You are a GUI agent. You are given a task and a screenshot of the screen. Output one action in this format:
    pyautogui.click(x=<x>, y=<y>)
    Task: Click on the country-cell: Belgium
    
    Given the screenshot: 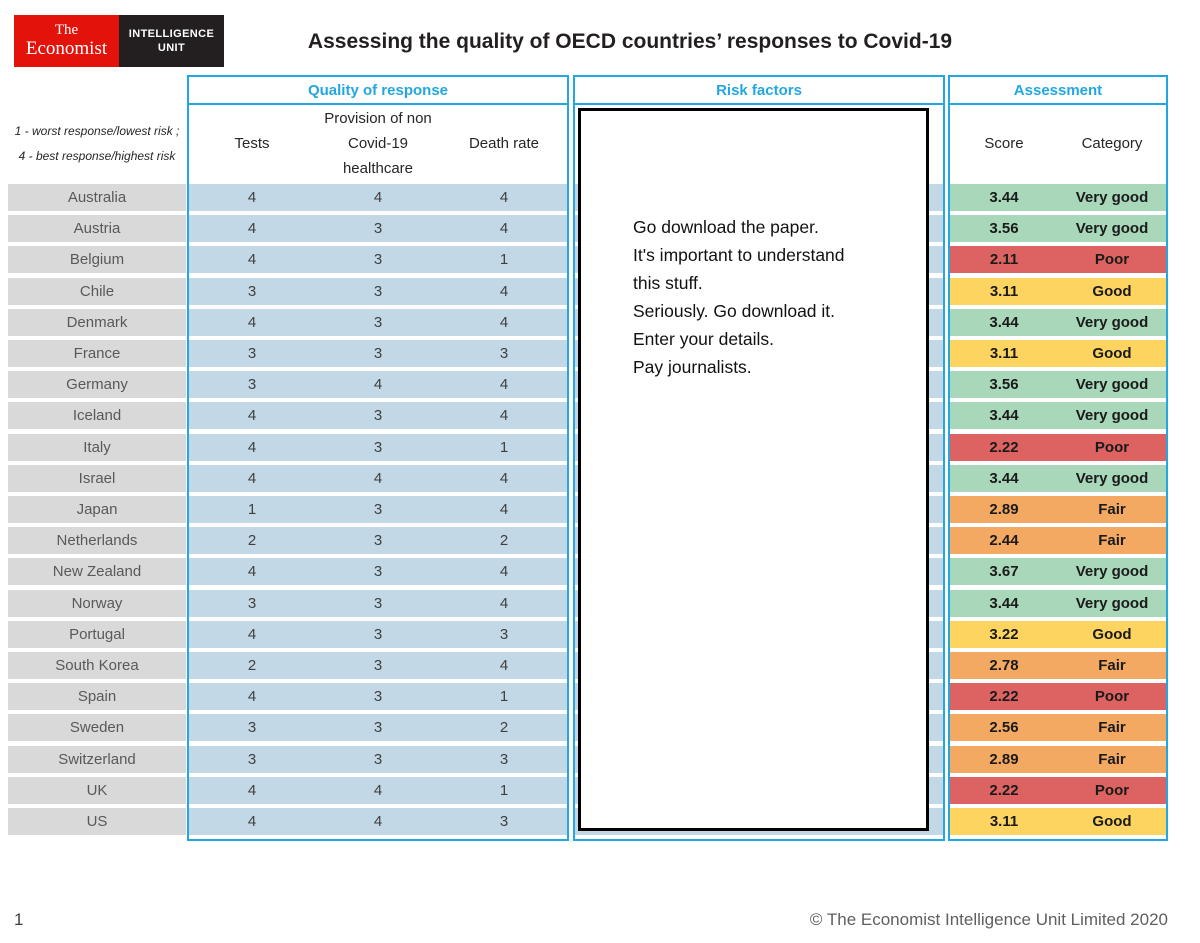 What is the action you would take?
    pyautogui.click(x=97, y=260)
    